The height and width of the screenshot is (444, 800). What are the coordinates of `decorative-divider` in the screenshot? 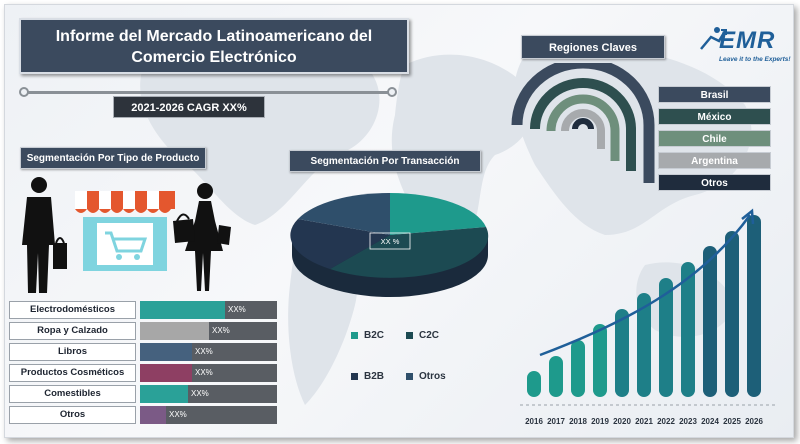 It's located at (209, 92).